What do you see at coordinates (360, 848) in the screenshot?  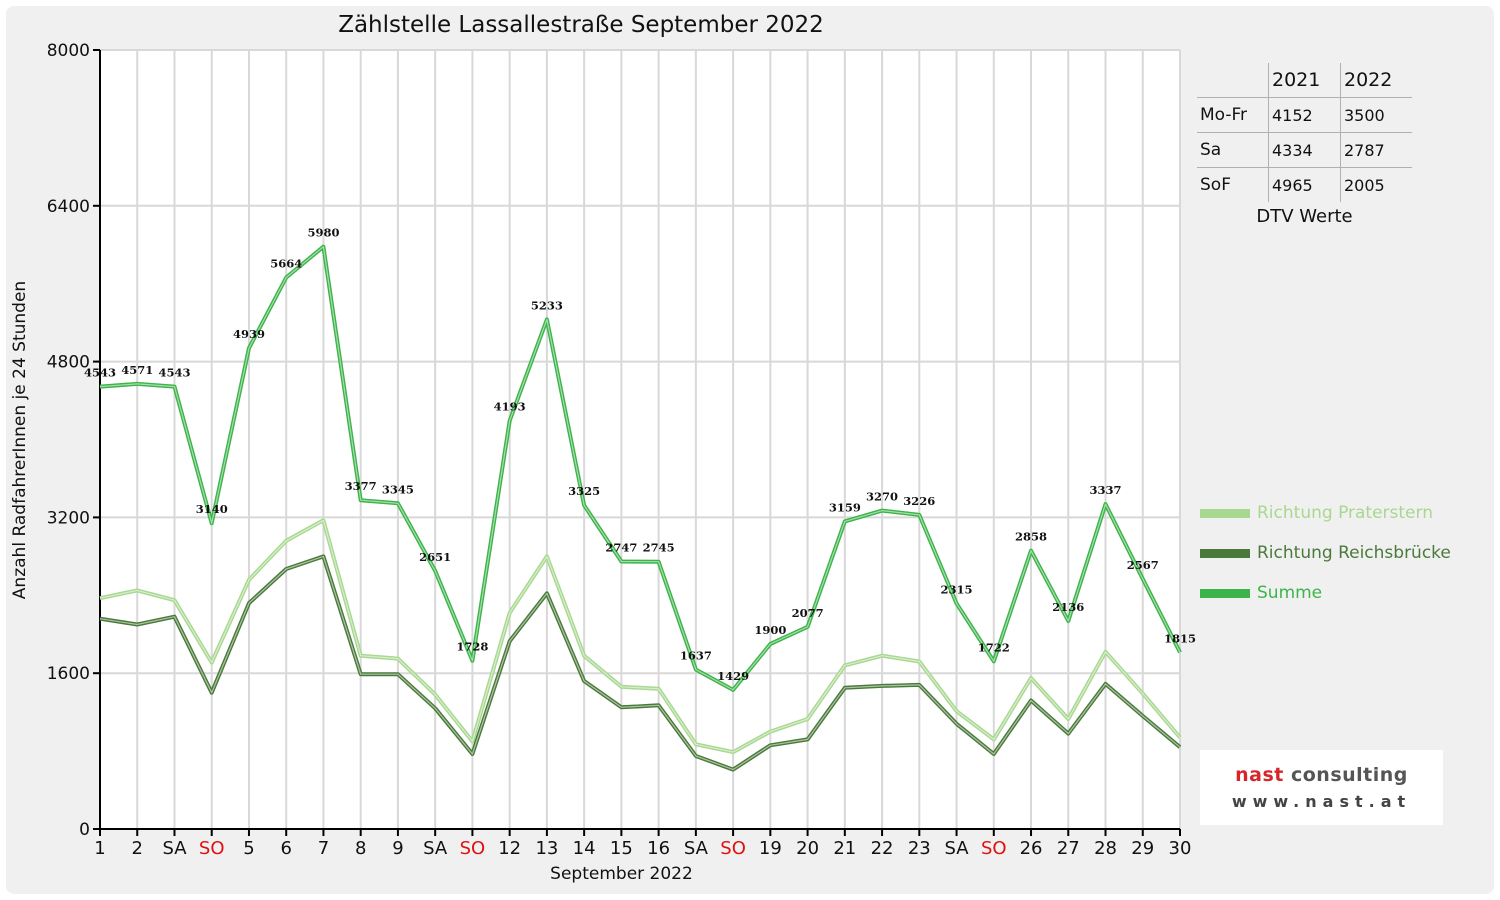 I see `x-tick-label: 8` at bounding box center [360, 848].